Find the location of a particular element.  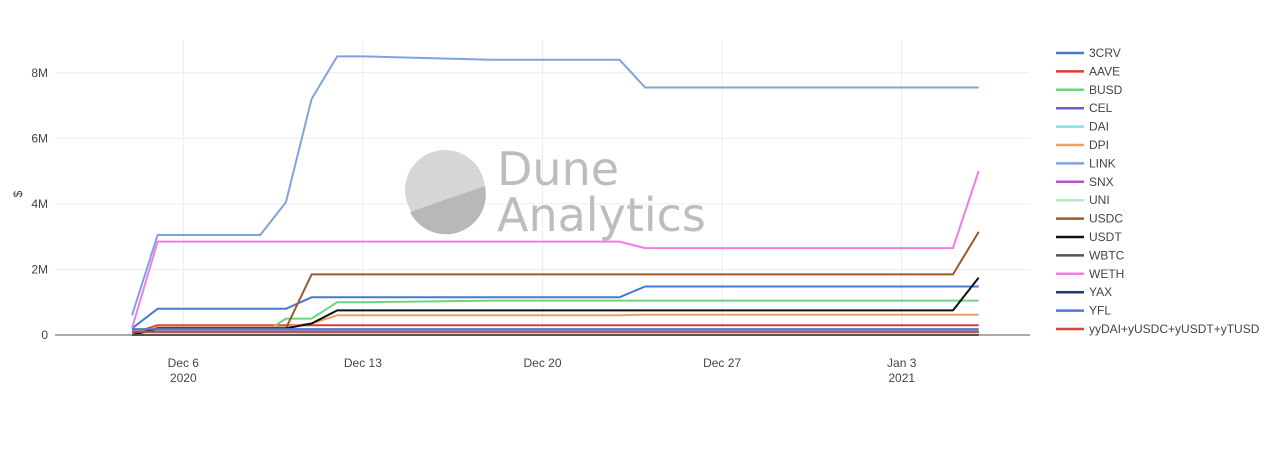

legend-label: BUSD is located at coordinates (1106, 90).